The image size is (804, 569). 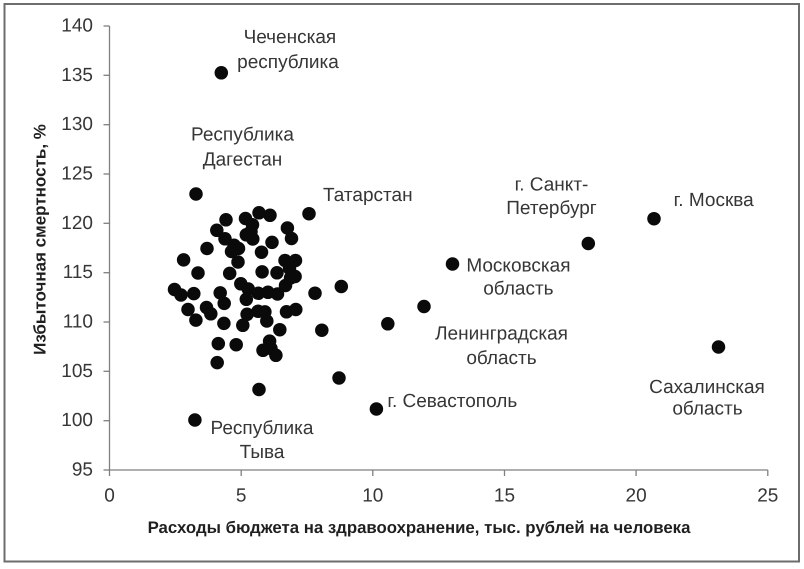 What do you see at coordinates (82, 470) in the screenshot?
I see `svg-text: 95` at bounding box center [82, 470].